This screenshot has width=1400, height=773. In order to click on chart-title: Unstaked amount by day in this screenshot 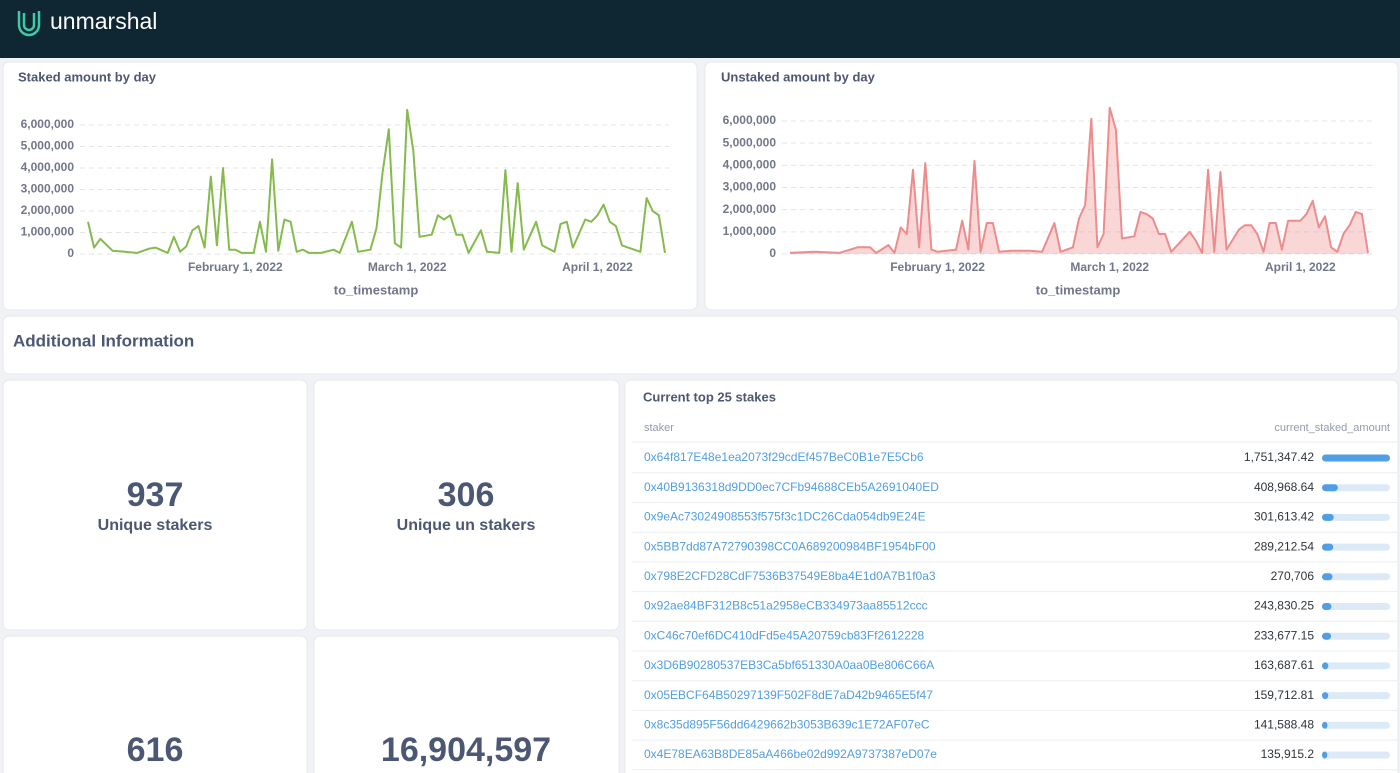, I will do `click(798, 76)`.